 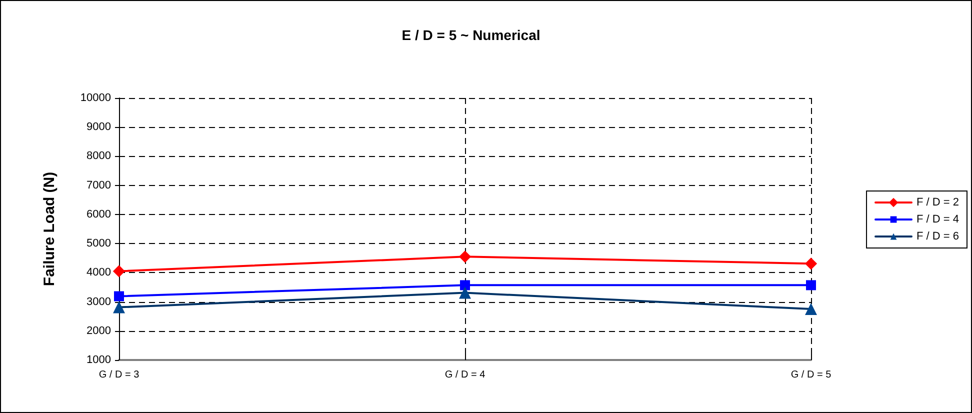 I want to click on legend-label: F / D = 6, so click(x=938, y=236).